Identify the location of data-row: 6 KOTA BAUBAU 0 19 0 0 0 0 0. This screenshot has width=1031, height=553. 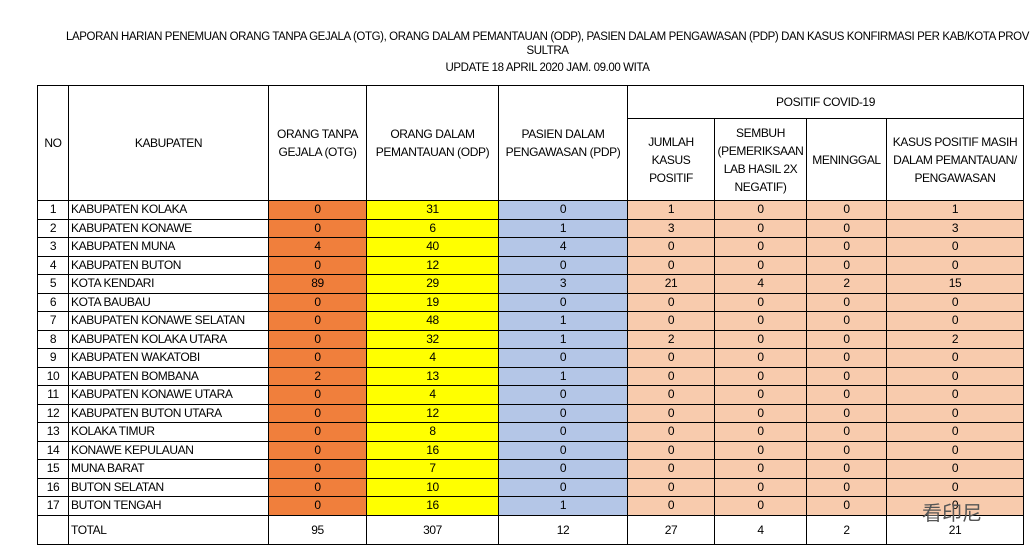
(531, 302).